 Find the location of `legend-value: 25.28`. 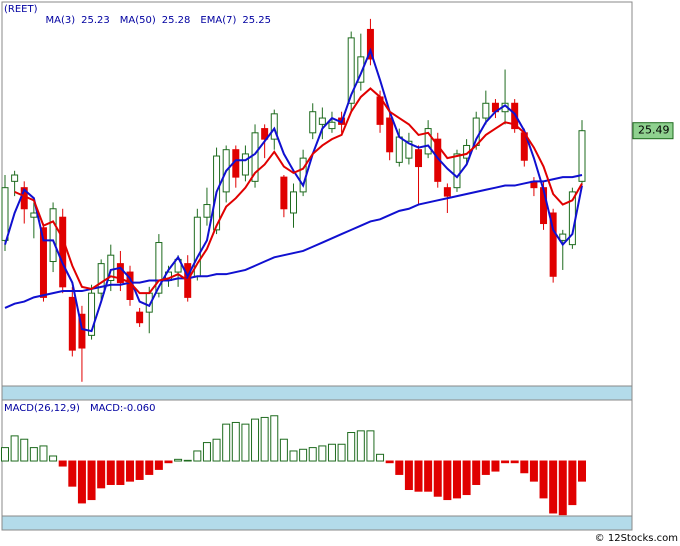

legend-value: 25.28 is located at coordinates (176, 20).